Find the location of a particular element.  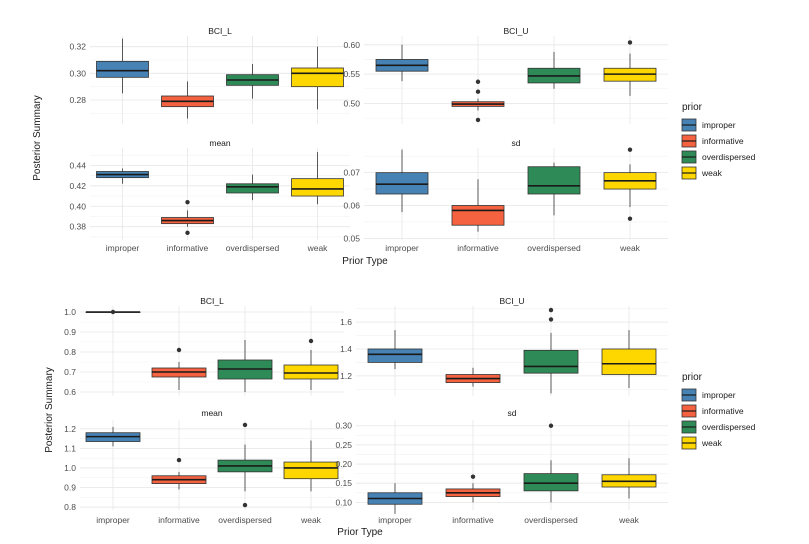

panel-title: BCI_L is located at coordinates (212, 301).